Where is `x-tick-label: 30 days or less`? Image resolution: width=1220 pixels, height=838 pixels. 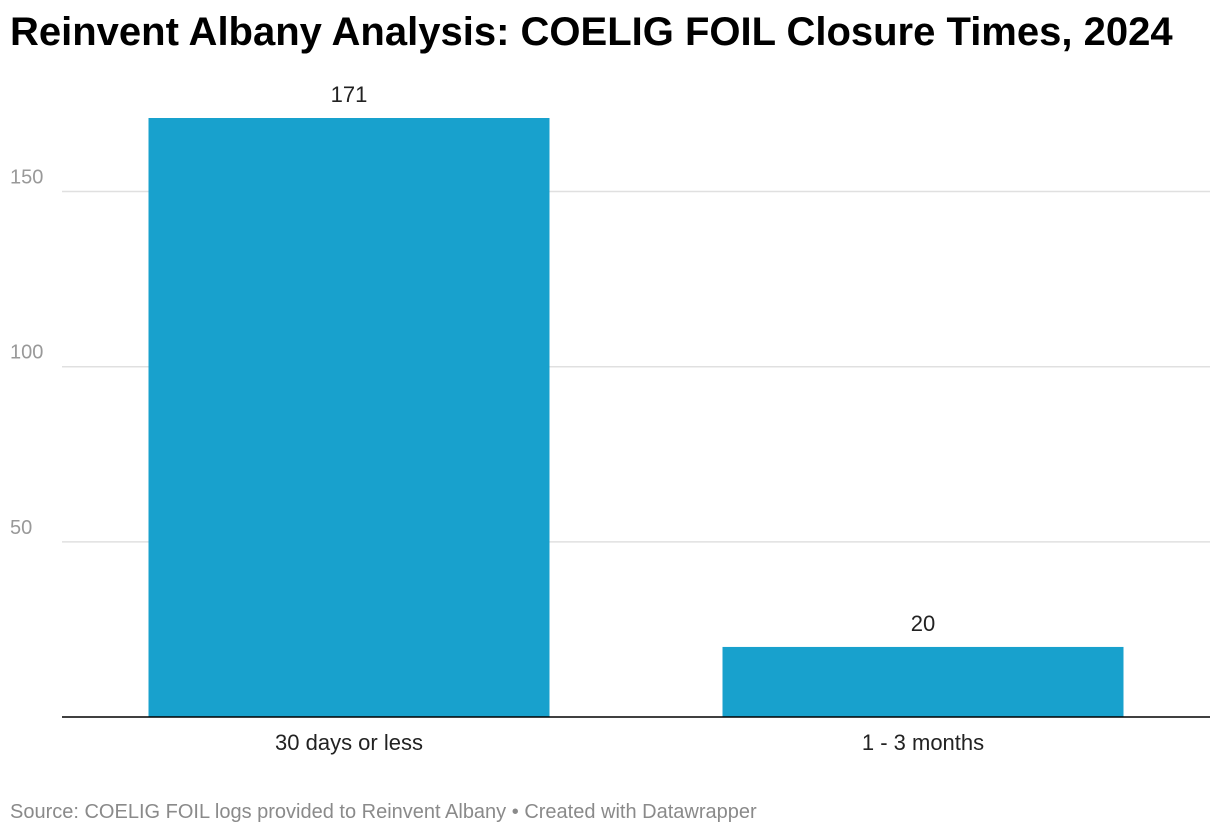 x-tick-label: 30 days or less is located at coordinates (349, 742).